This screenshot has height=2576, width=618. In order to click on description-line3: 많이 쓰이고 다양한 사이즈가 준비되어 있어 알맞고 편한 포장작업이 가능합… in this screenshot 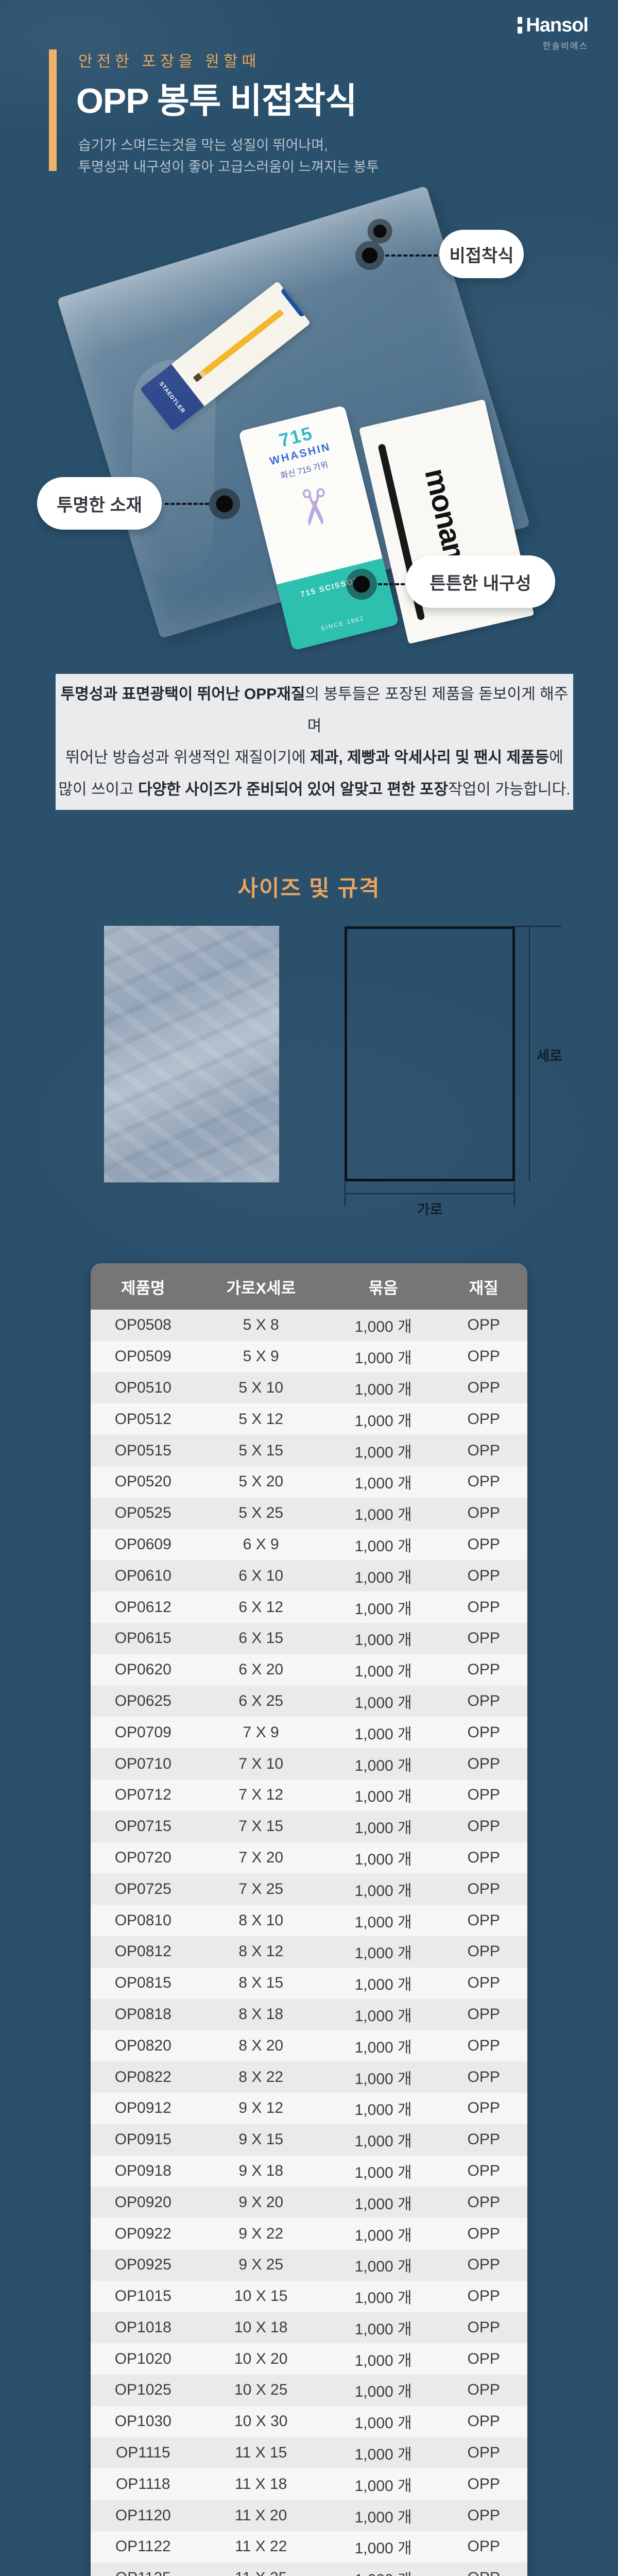, I will do `click(314, 789)`.